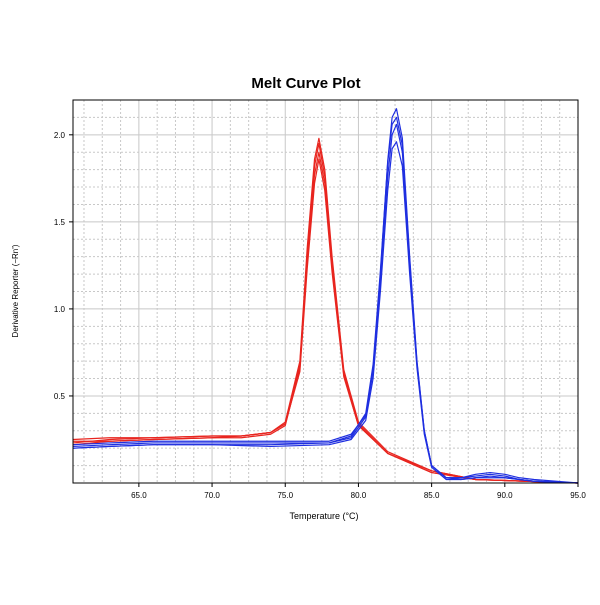 This screenshot has height=605, width=600. Describe the element at coordinates (60, 396) in the screenshot. I see `y-tick-label: 0.5` at that location.